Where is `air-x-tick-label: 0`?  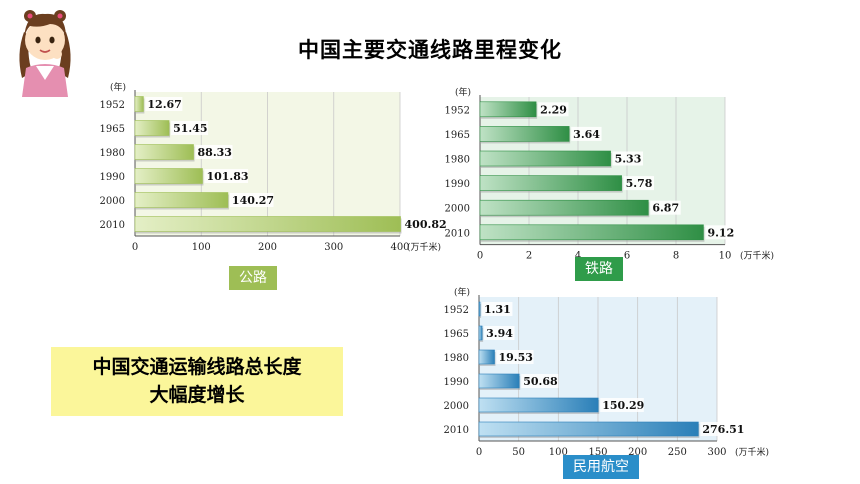
air-x-tick-label: 0 is located at coordinates (479, 452).